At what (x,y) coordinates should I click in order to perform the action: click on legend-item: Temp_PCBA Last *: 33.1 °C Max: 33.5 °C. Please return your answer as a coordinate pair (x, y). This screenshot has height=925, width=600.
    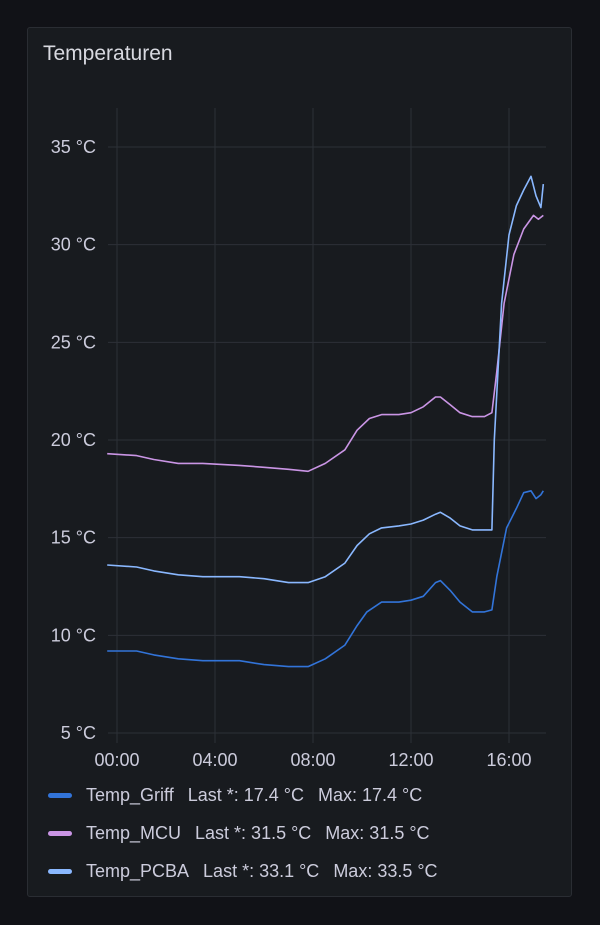
    Looking at the image, I should click on (250, 871).